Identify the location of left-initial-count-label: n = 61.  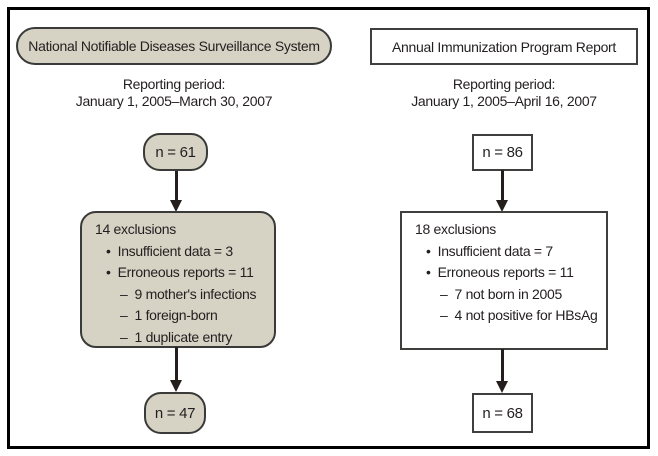
(175, 152).